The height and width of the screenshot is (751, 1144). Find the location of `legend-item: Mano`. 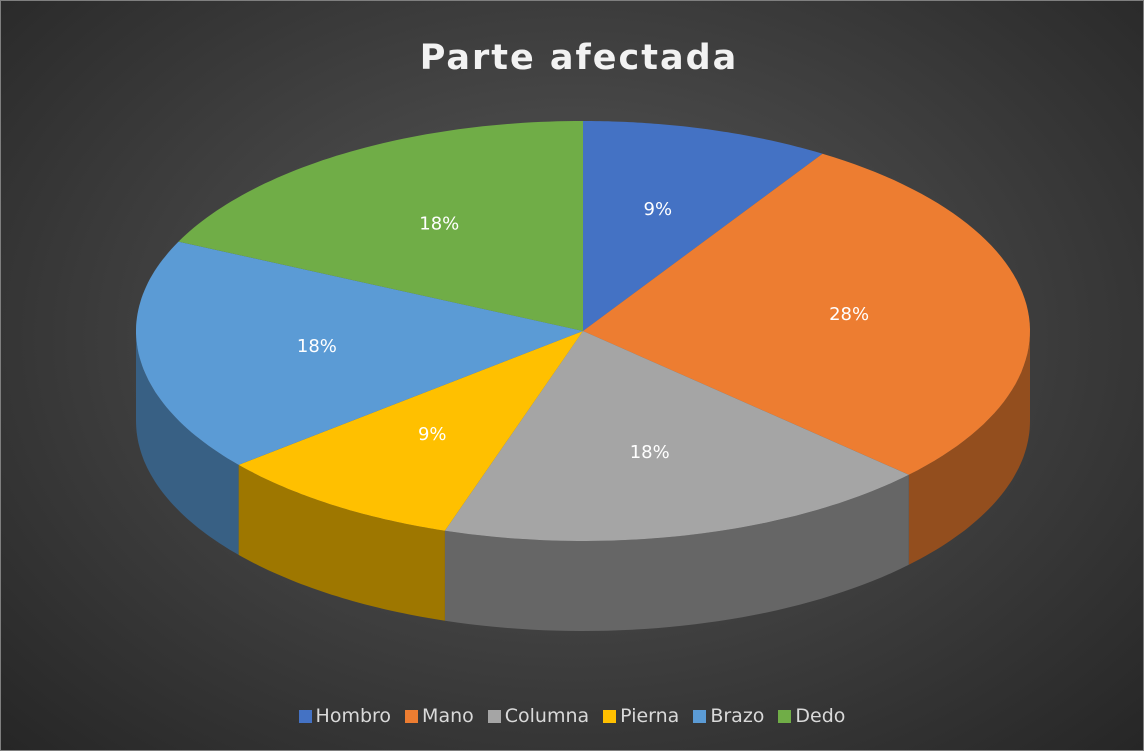

legend-item: Mano is located at coordinates (439, 716).